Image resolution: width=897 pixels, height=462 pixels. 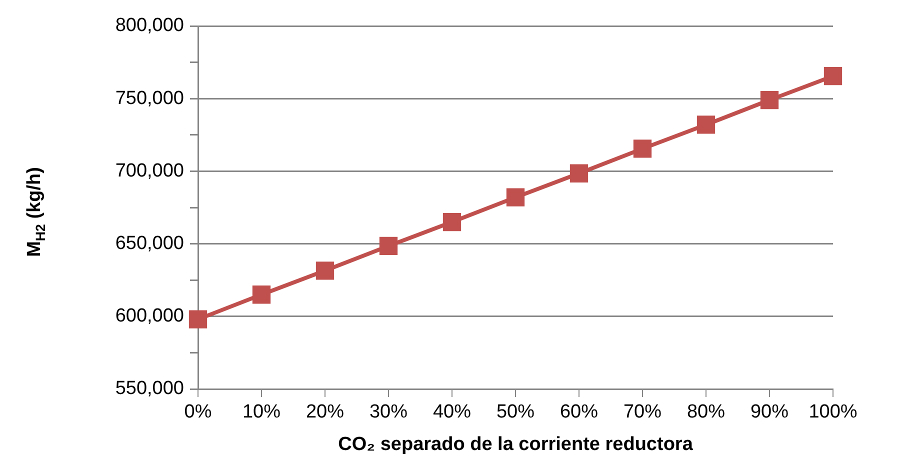 What do you see at coordinates (642, 412) in the screenshot?
I see `x-tick-label: 70%` at bounding box center [642, 412].